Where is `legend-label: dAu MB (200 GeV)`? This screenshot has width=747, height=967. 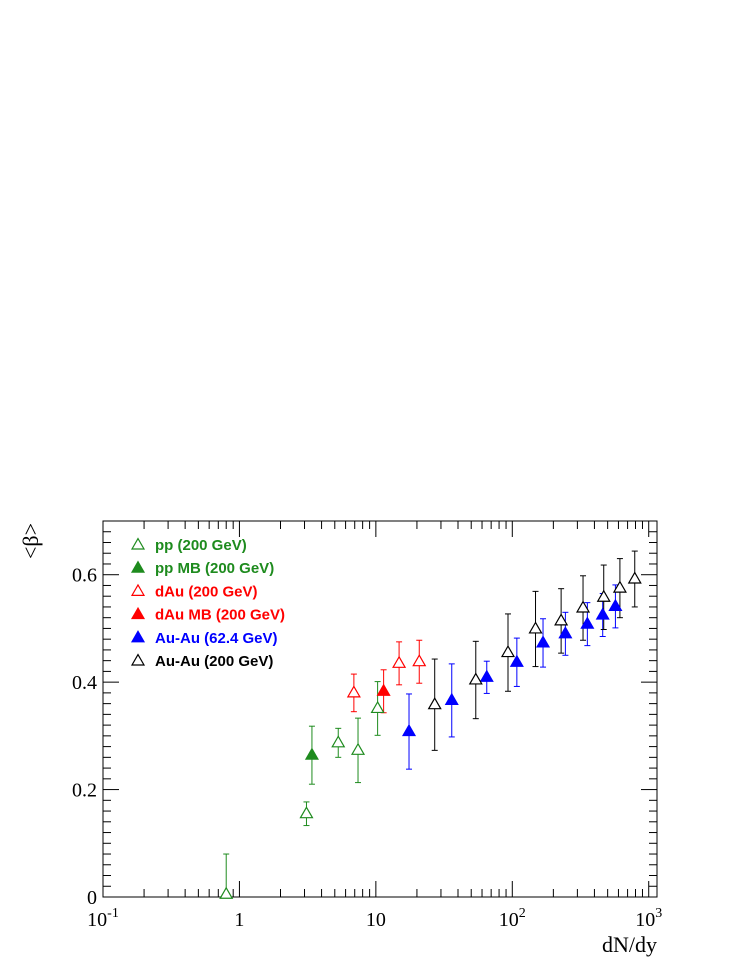
legend-label: dAu MB (200 GeV) is located at coordinates (220, 615).